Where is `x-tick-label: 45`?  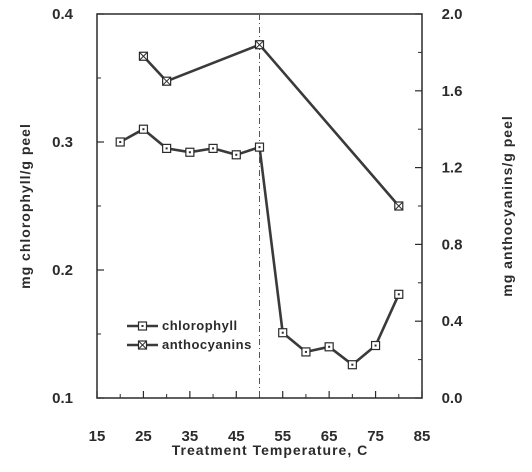 x-tick-label: 45 is located at coordinates (236, 436).